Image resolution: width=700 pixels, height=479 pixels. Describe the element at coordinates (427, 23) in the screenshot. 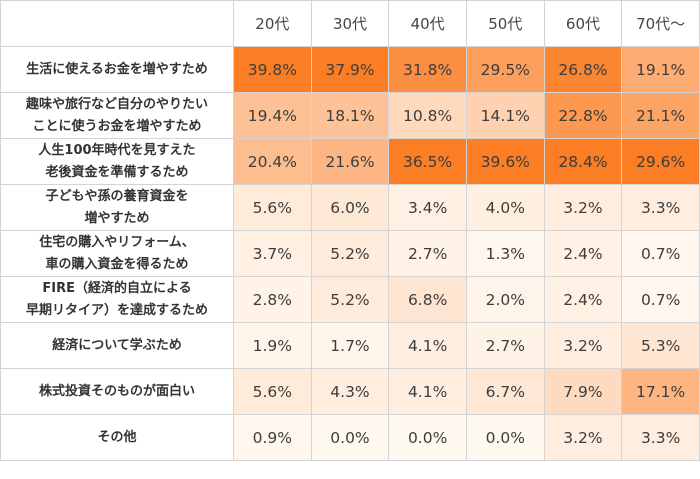

I see `column-header: 40代` at that location.